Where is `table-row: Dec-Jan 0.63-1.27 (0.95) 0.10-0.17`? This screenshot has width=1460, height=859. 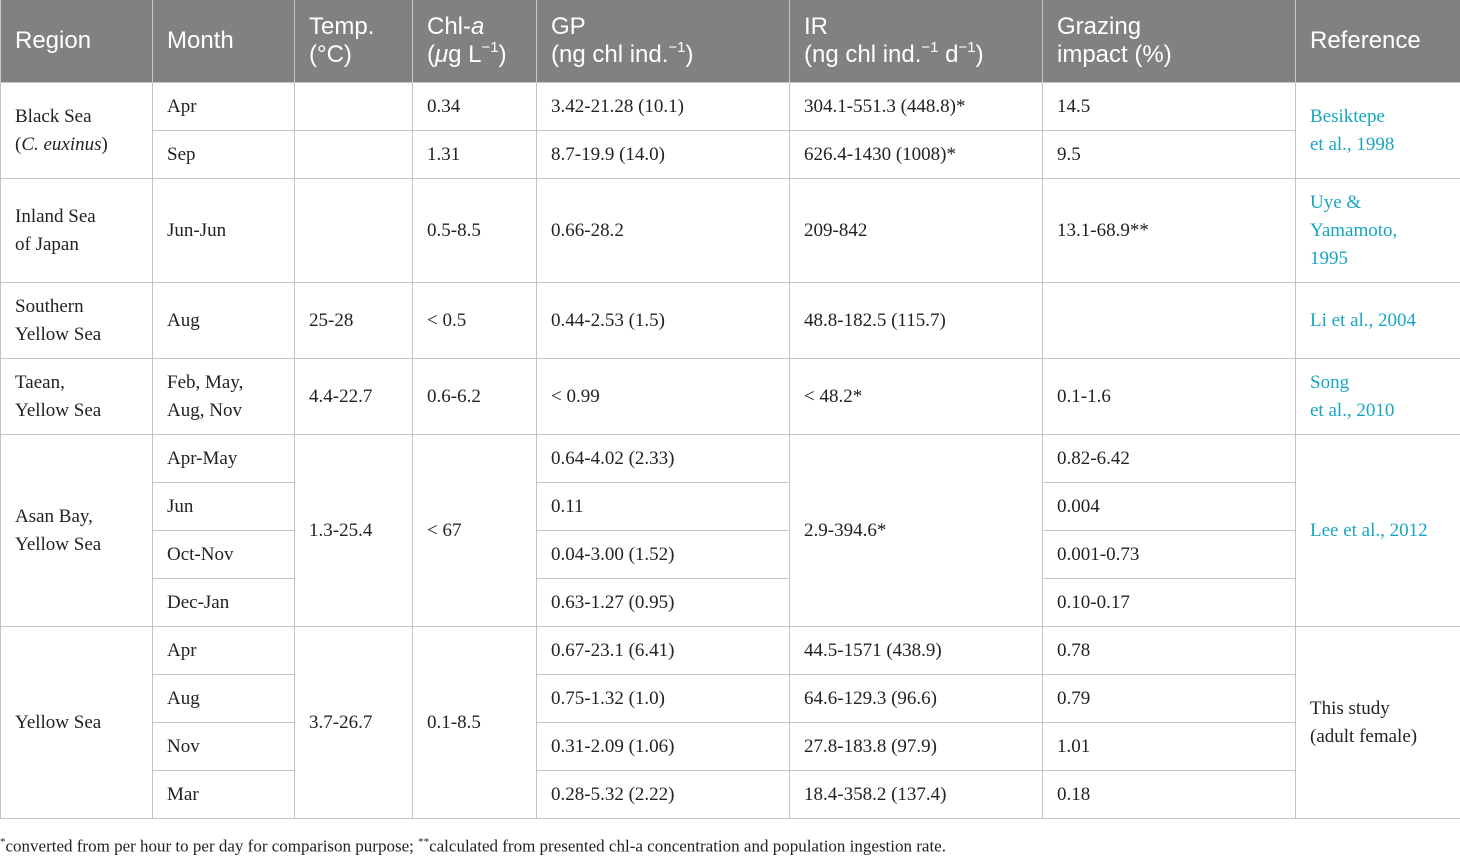
table-row: Dec-Jan 0.63-1.27 (0.95) 0.10-0.17 is located at coordinates (730, 602).